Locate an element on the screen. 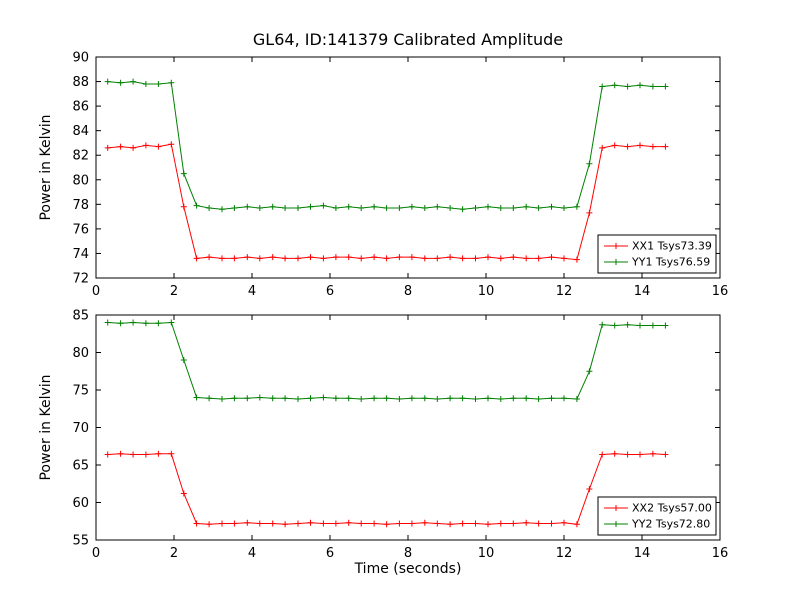 The width and height of the screenshot is (800, 600). y-tick-label: 75 is located at coordinates (80, 391).